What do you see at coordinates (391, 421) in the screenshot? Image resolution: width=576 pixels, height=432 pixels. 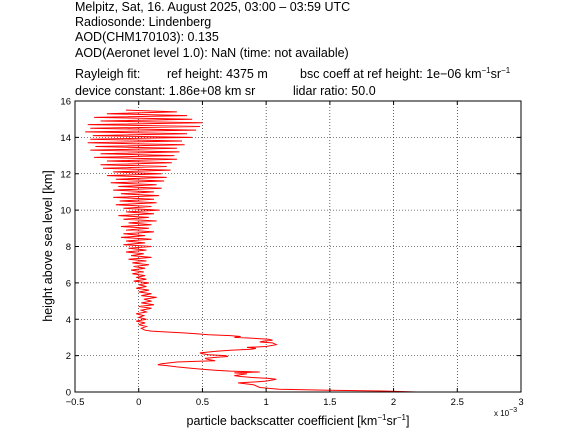 I see `x-label-mid: sr` at bounding box center [391, 421].